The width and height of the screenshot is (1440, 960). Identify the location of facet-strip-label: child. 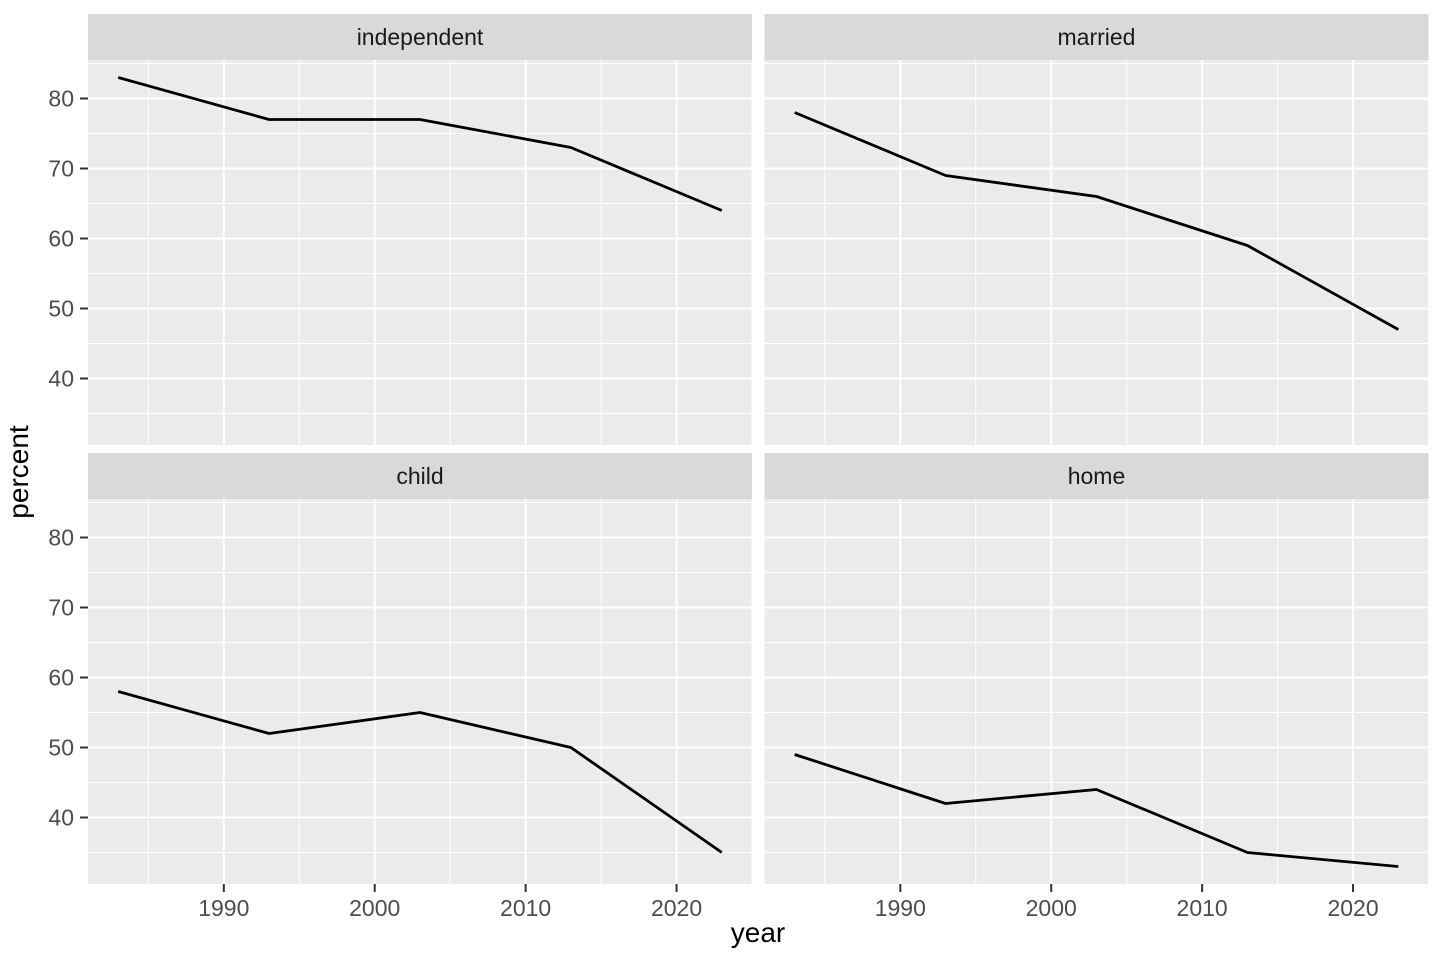
(419, 476).